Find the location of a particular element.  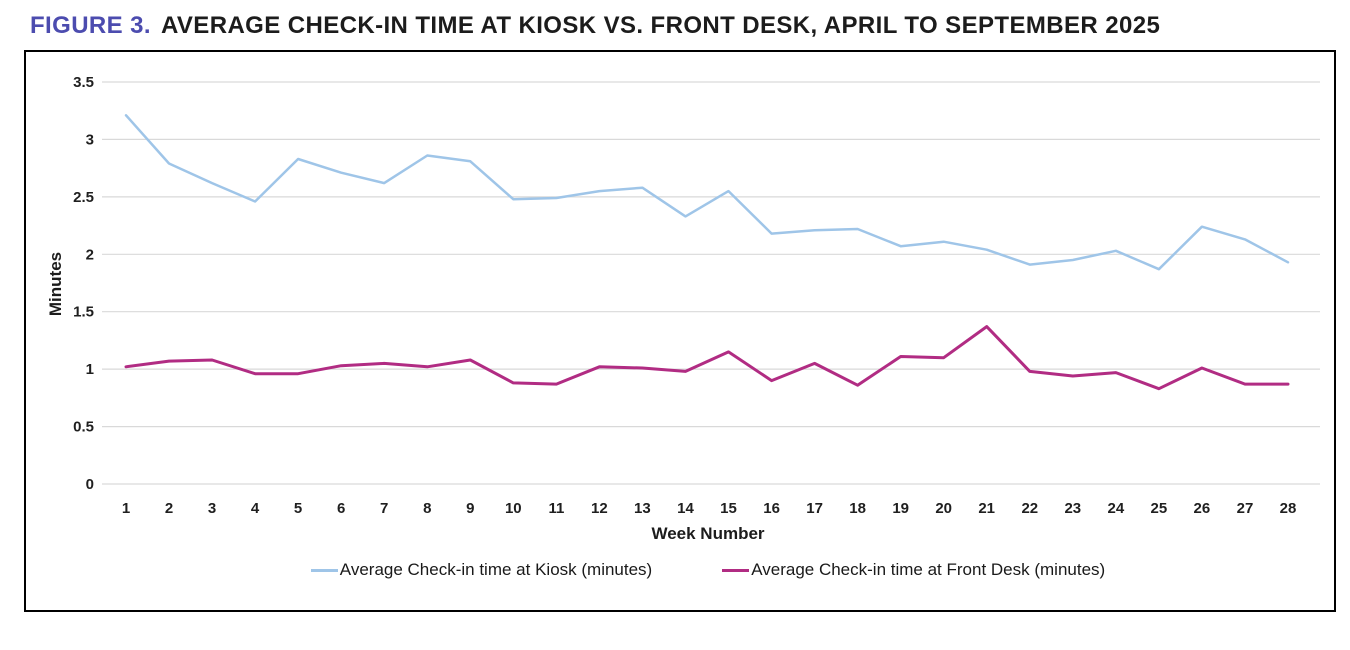

figure-number: FIGURE 3. is located at coordinates (90, 25).